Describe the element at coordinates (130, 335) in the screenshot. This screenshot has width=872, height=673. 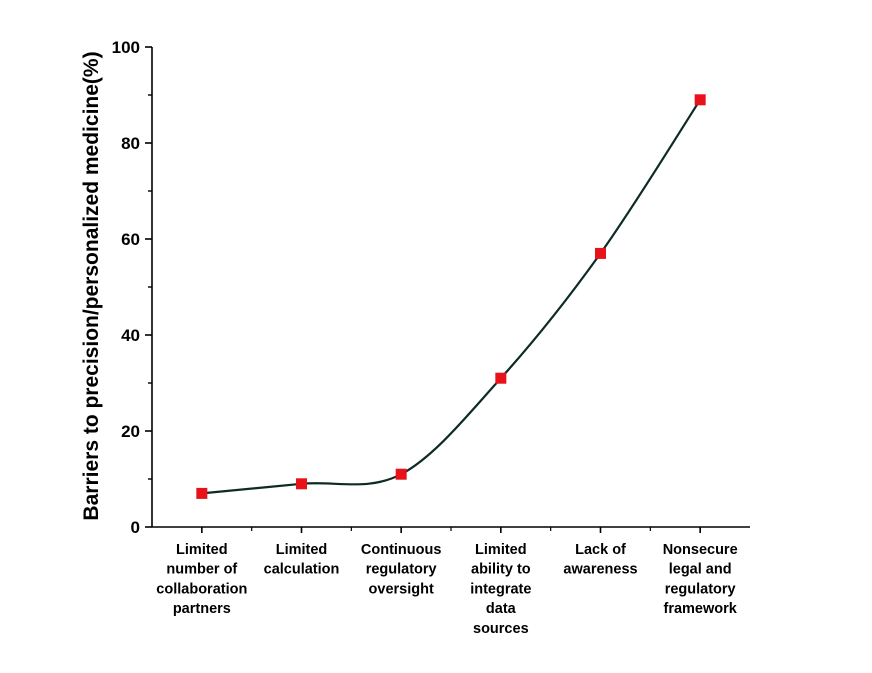
I see `y-tick-label: 40` at that location.